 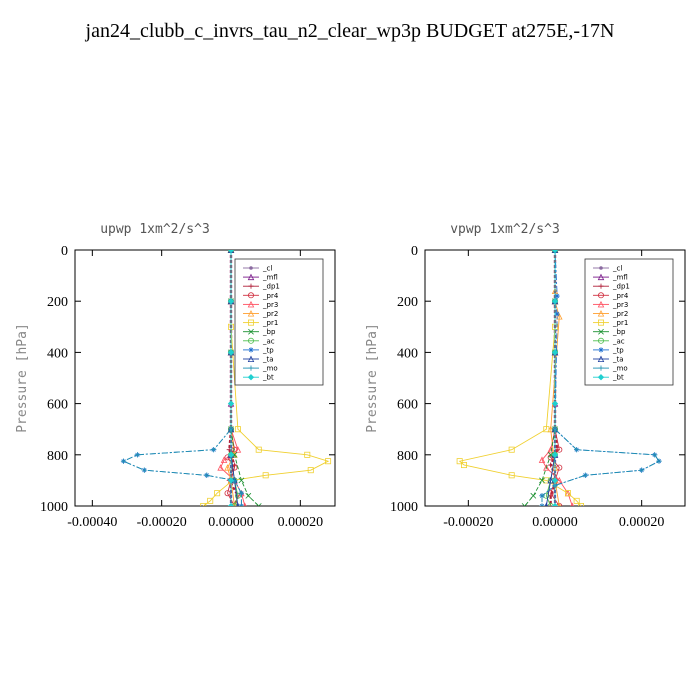 I want to click on legend-label: _pr1, so click(x=270, y=323).